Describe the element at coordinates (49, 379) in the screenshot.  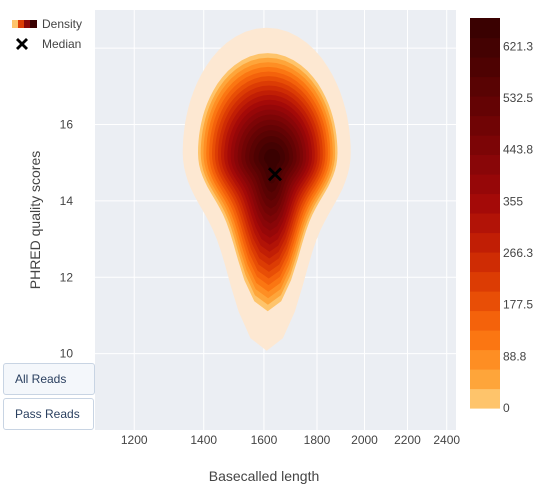
I see `all-reads-button: All Reads` at that location.